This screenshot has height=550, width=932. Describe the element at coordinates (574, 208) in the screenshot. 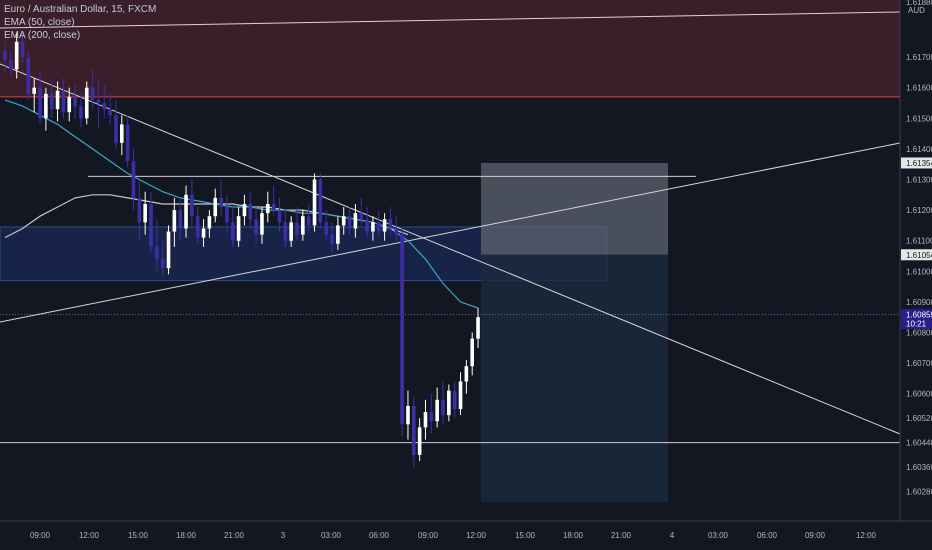

I see `position-target-box` at that location.